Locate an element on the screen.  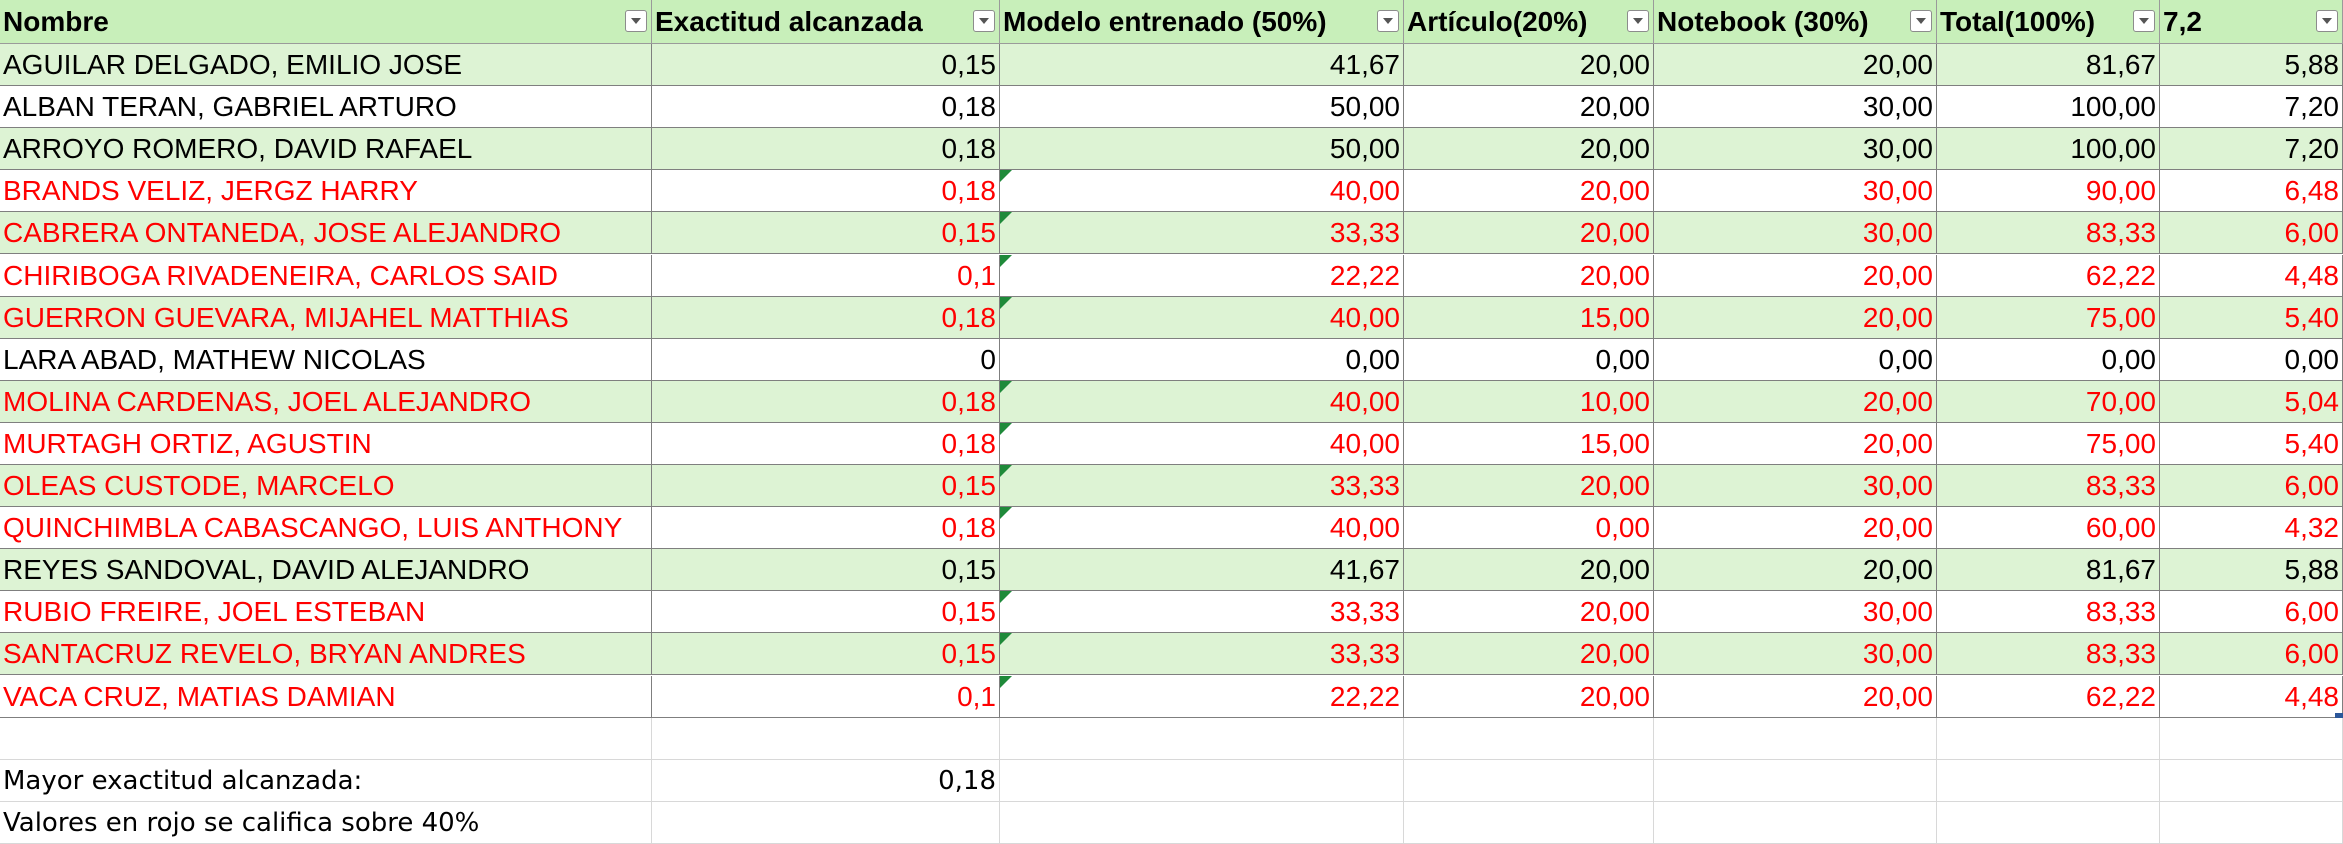
cell-total: 75,00 is located at coordinates (2048, 443).